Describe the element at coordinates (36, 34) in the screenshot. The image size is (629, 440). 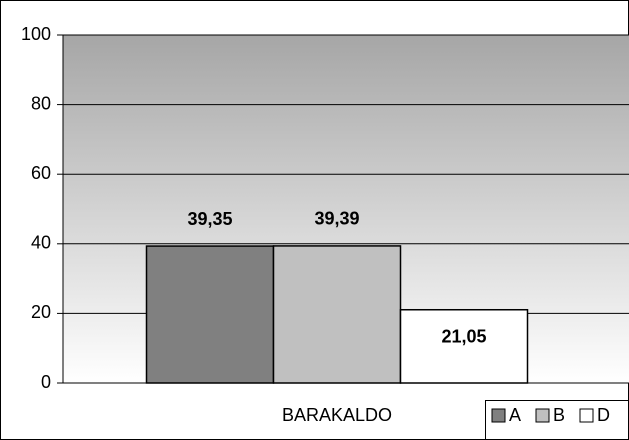
I see `y-tick-label: 100` at that location.